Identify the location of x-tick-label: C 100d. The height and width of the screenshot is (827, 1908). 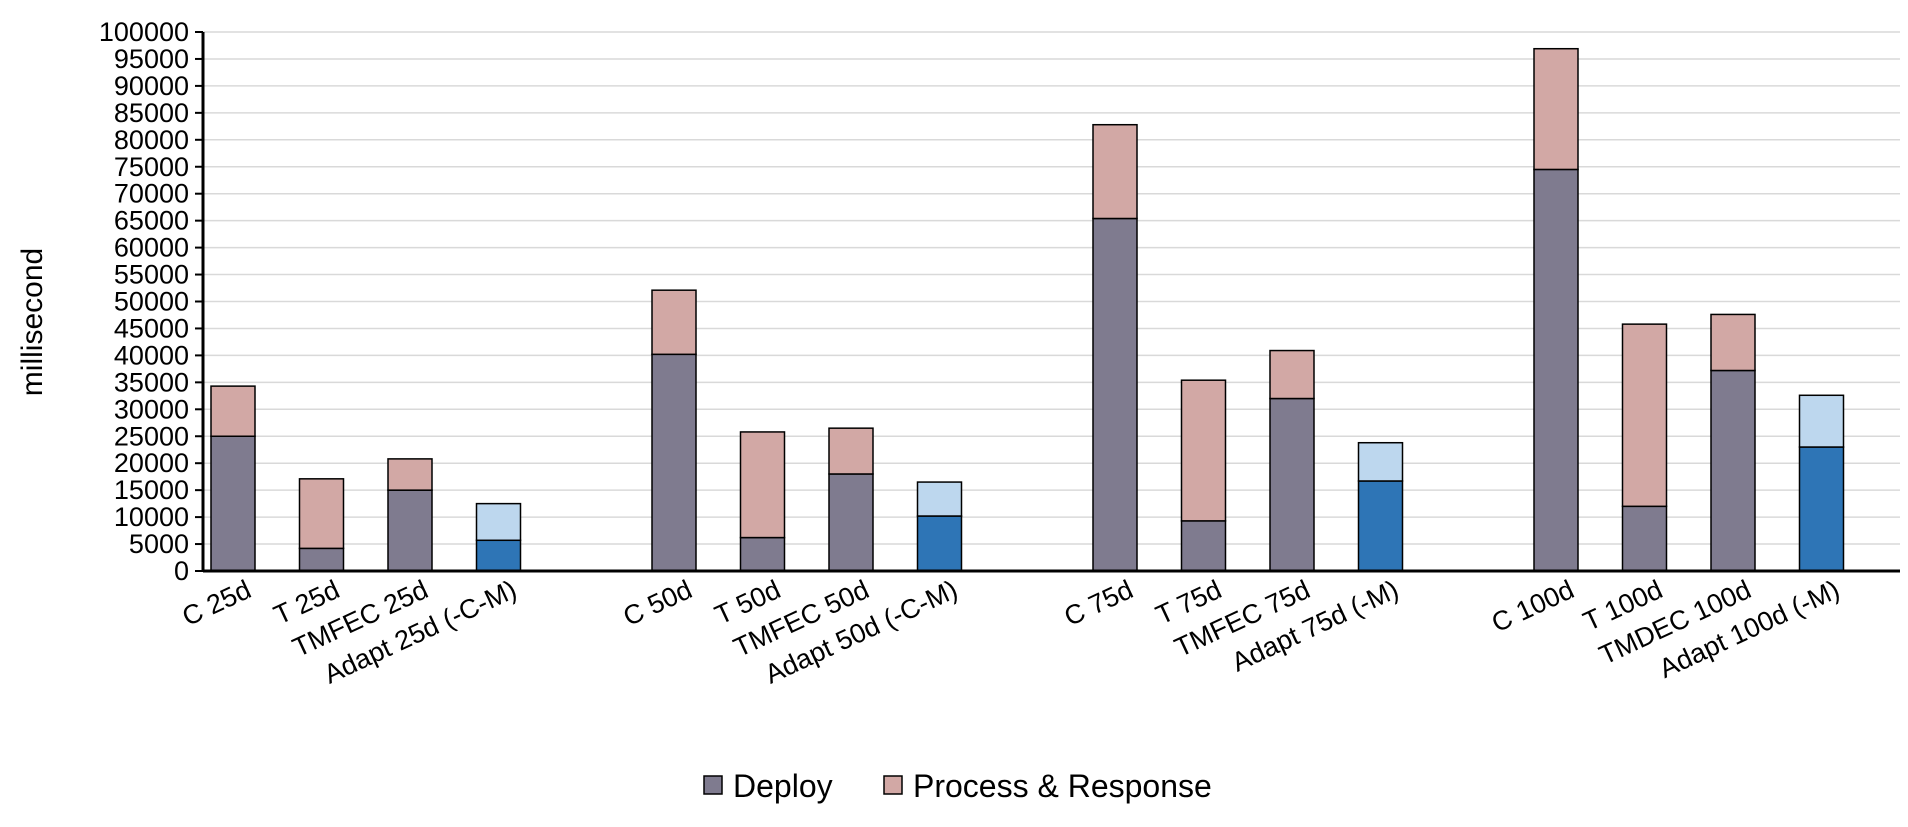
(1533, 606).